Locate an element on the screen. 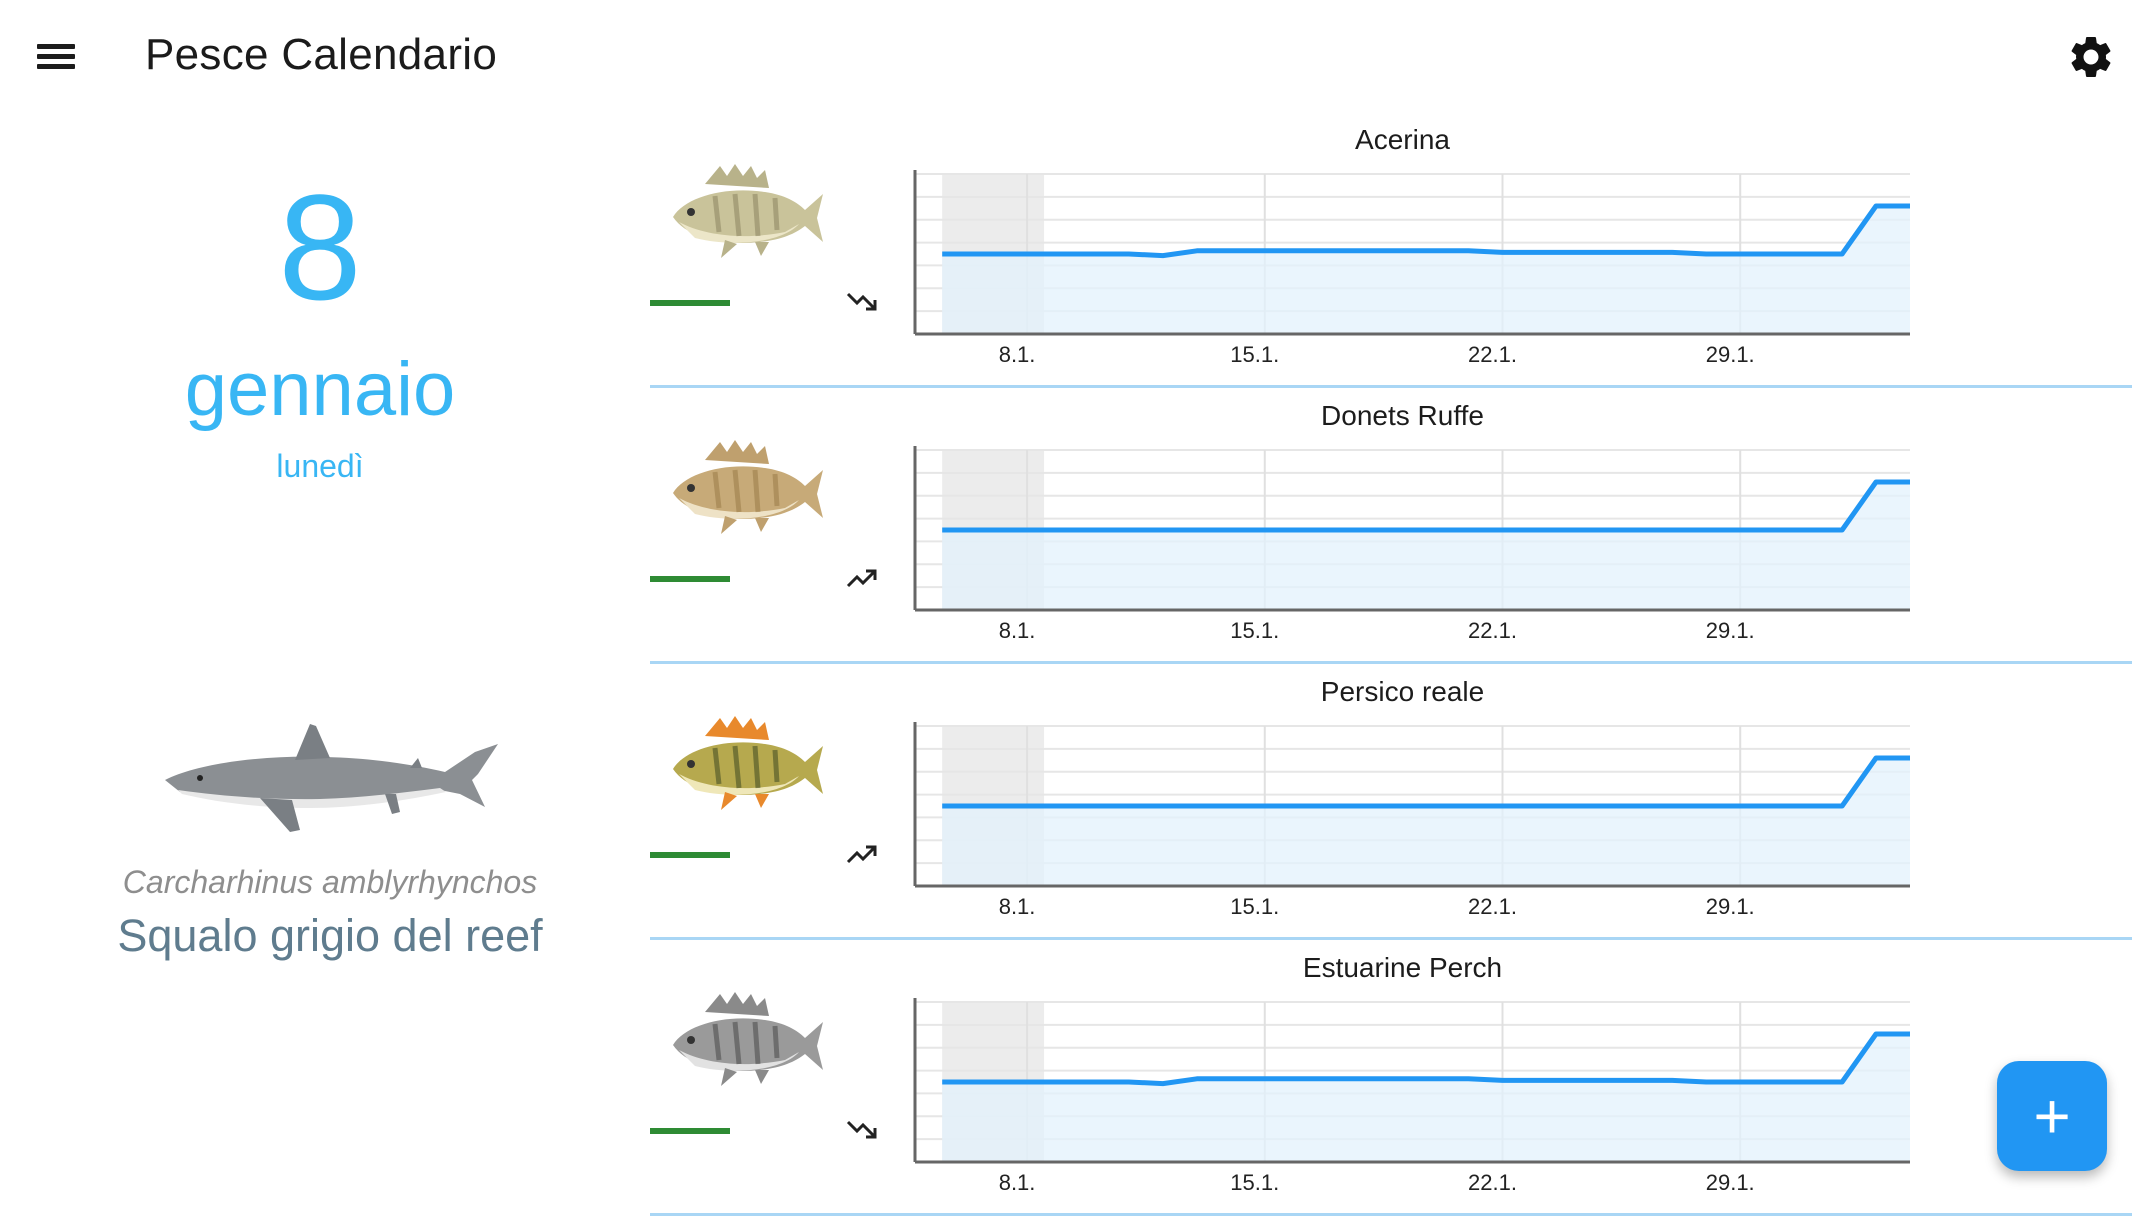 The image size is (2132, 1216). chart-title: Estuarine Perch is located at coordinates (1402, 967).